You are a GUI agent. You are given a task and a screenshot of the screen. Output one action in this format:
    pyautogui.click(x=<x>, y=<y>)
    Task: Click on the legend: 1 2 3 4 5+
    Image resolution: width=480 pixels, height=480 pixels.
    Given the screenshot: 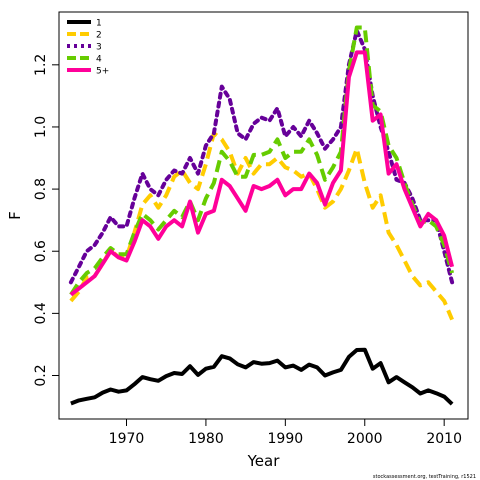 What is the action you would take?
    pyautogui.click(x=88, y=48)
    